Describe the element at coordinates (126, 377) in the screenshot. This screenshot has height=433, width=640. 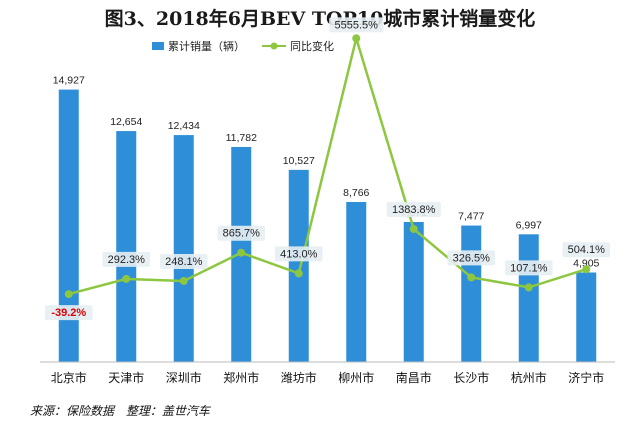
I see `category-label: 天津市` at that location.